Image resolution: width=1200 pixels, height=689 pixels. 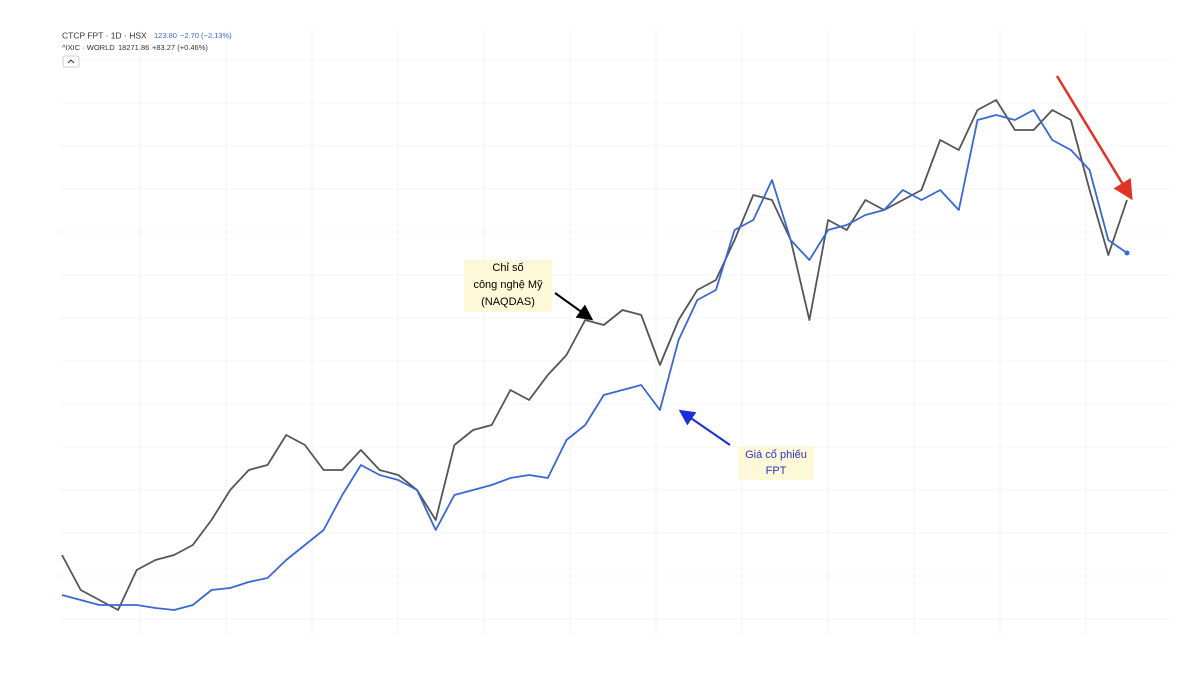 What do you see at coordinates (88, 47) in the screenshot?
I see `compare-symbol: ^IXIC · WORLD` at bounding box center [88, 47].